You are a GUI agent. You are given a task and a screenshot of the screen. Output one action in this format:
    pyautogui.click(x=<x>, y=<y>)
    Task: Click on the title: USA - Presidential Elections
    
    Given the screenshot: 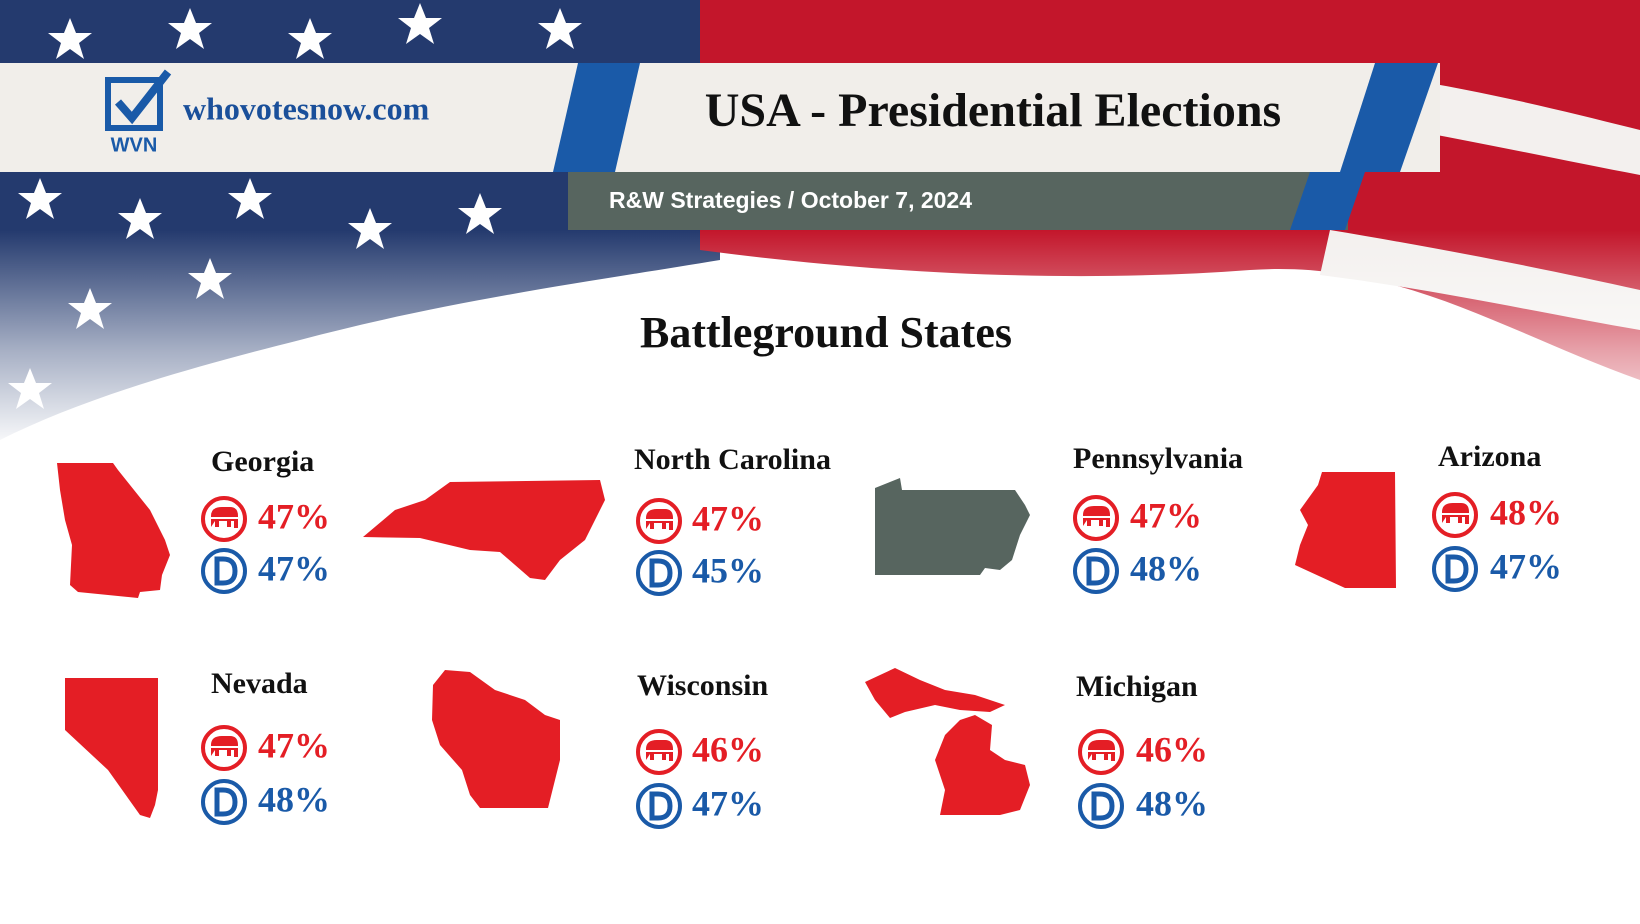 What is the action you would take?
    pyautogui.click(x=993, y=110)
    